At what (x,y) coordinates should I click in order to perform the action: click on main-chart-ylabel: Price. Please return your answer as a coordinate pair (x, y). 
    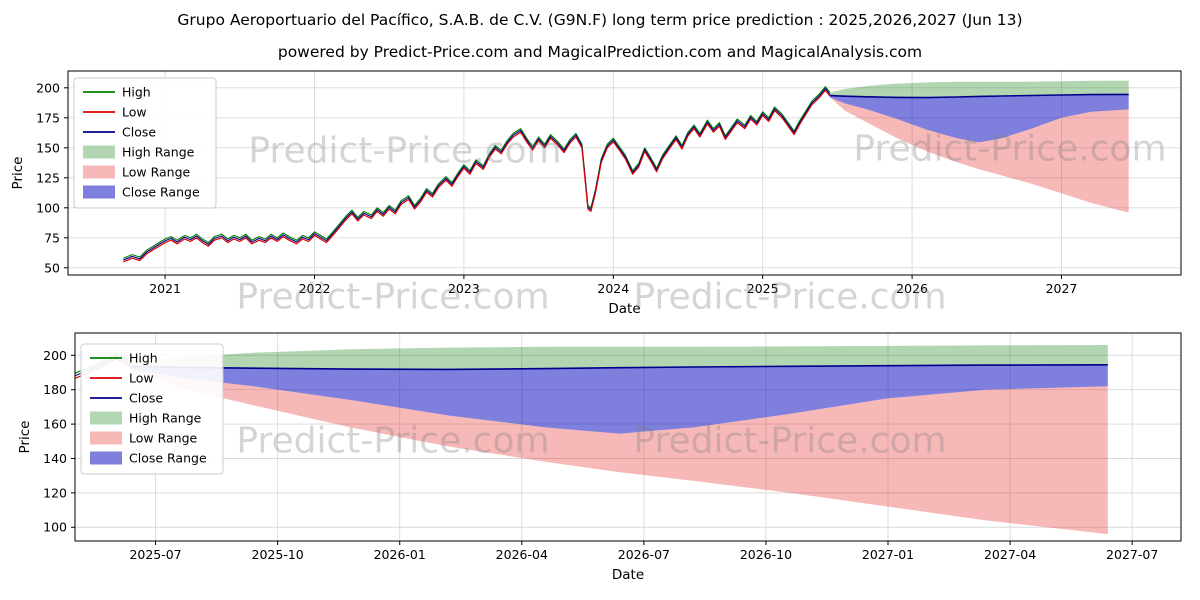
    Looking at the image, I should click on (18, 173).